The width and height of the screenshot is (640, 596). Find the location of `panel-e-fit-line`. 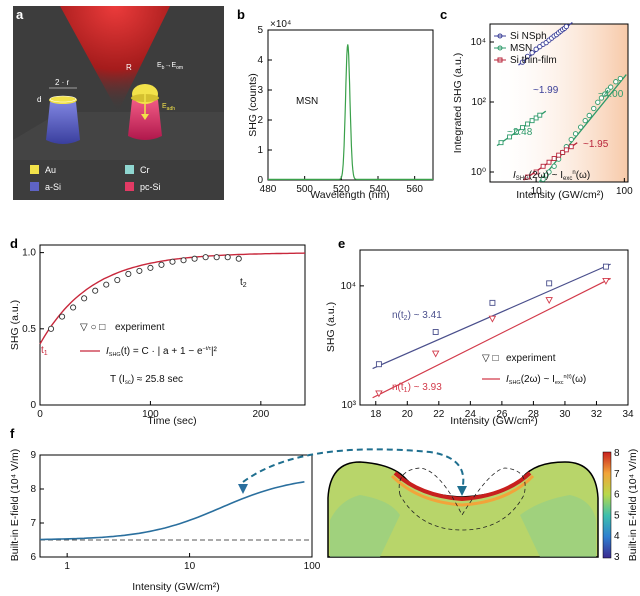

panel-e-fit-line is located at coordinates (491, 338).